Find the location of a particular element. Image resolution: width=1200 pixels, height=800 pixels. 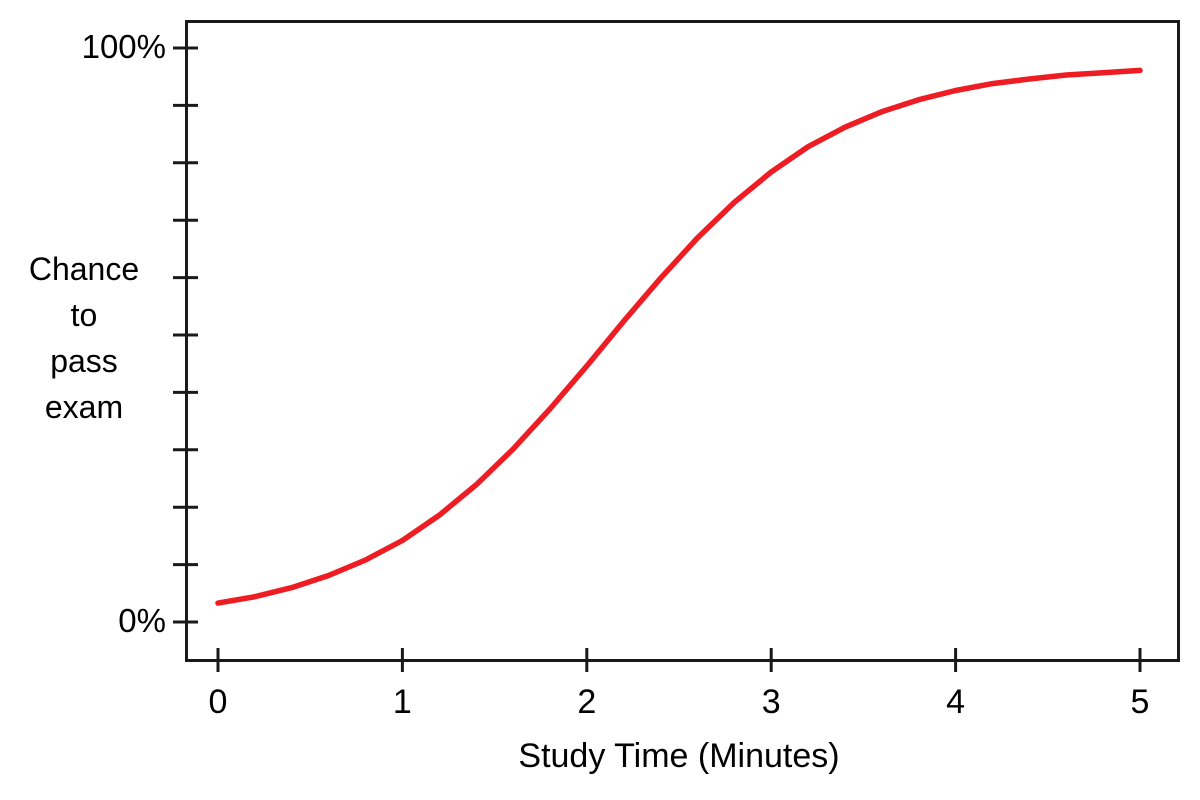

x-tick-label: 3 is located at coordinates (771, 702).